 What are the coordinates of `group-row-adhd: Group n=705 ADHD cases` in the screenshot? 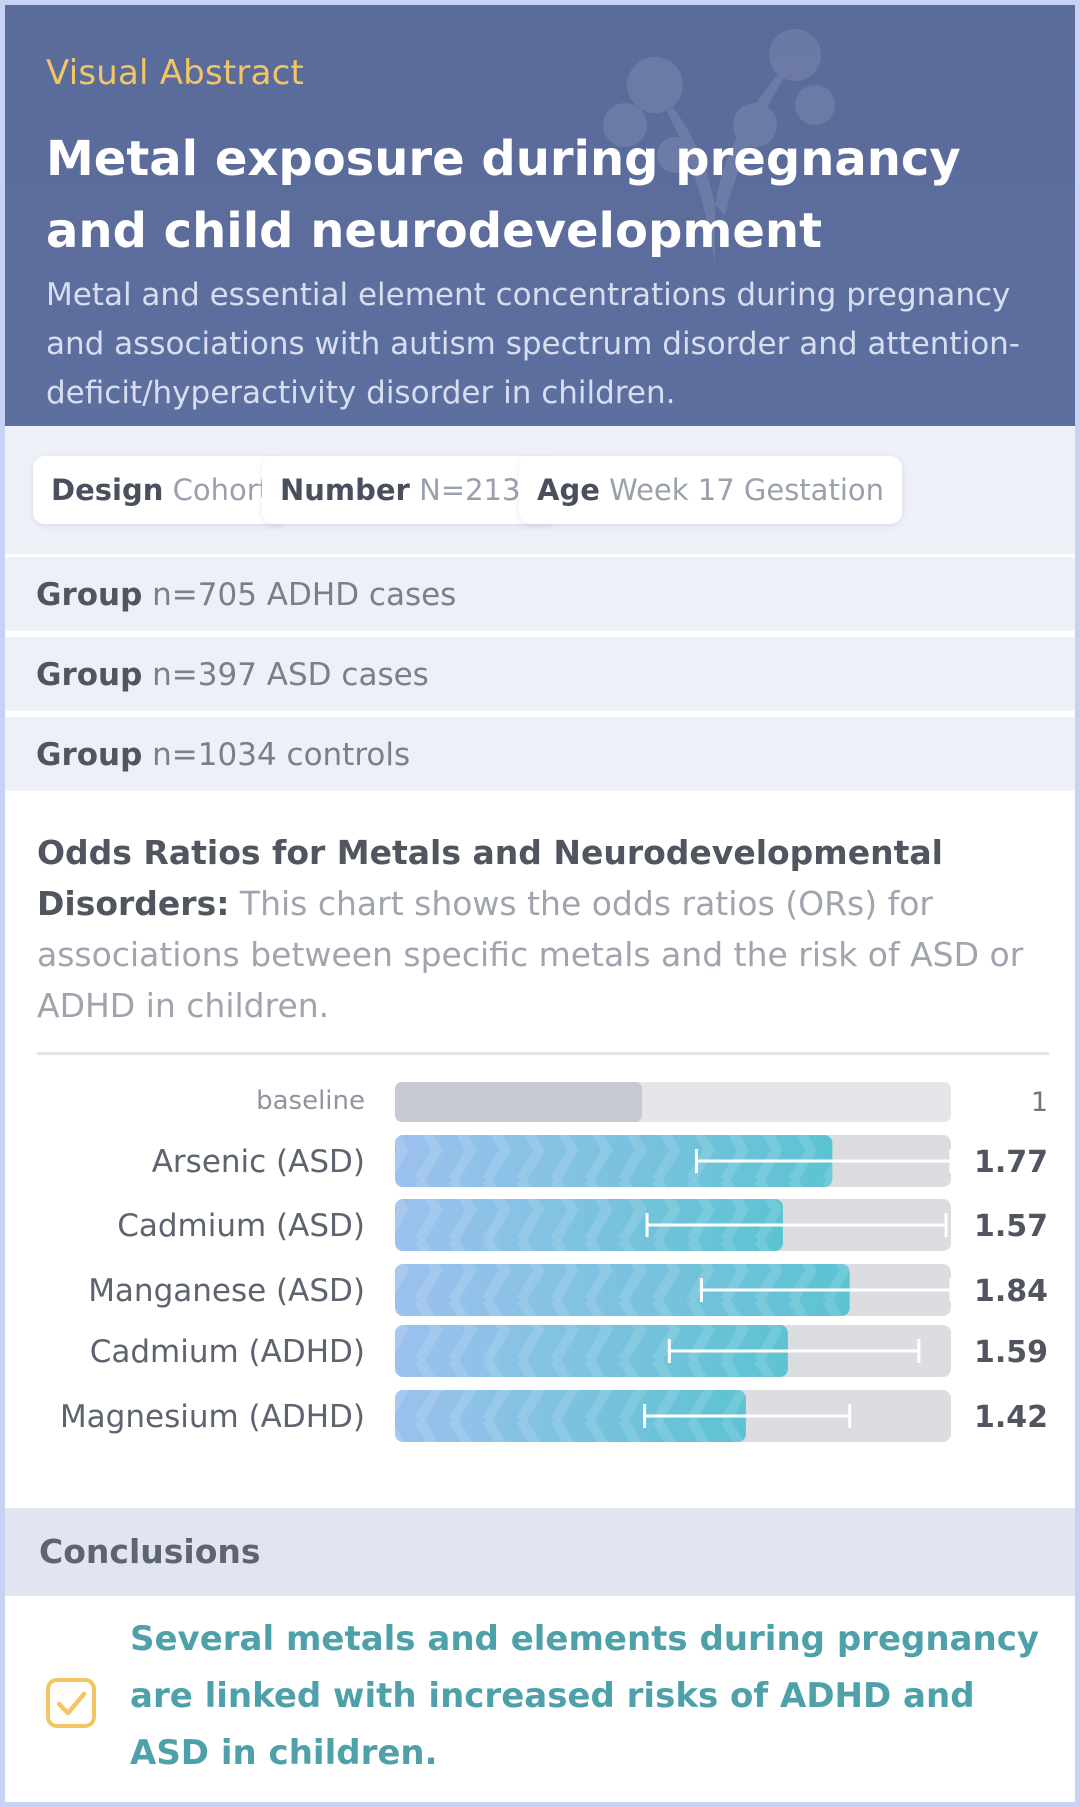 It's located at (540, 592).